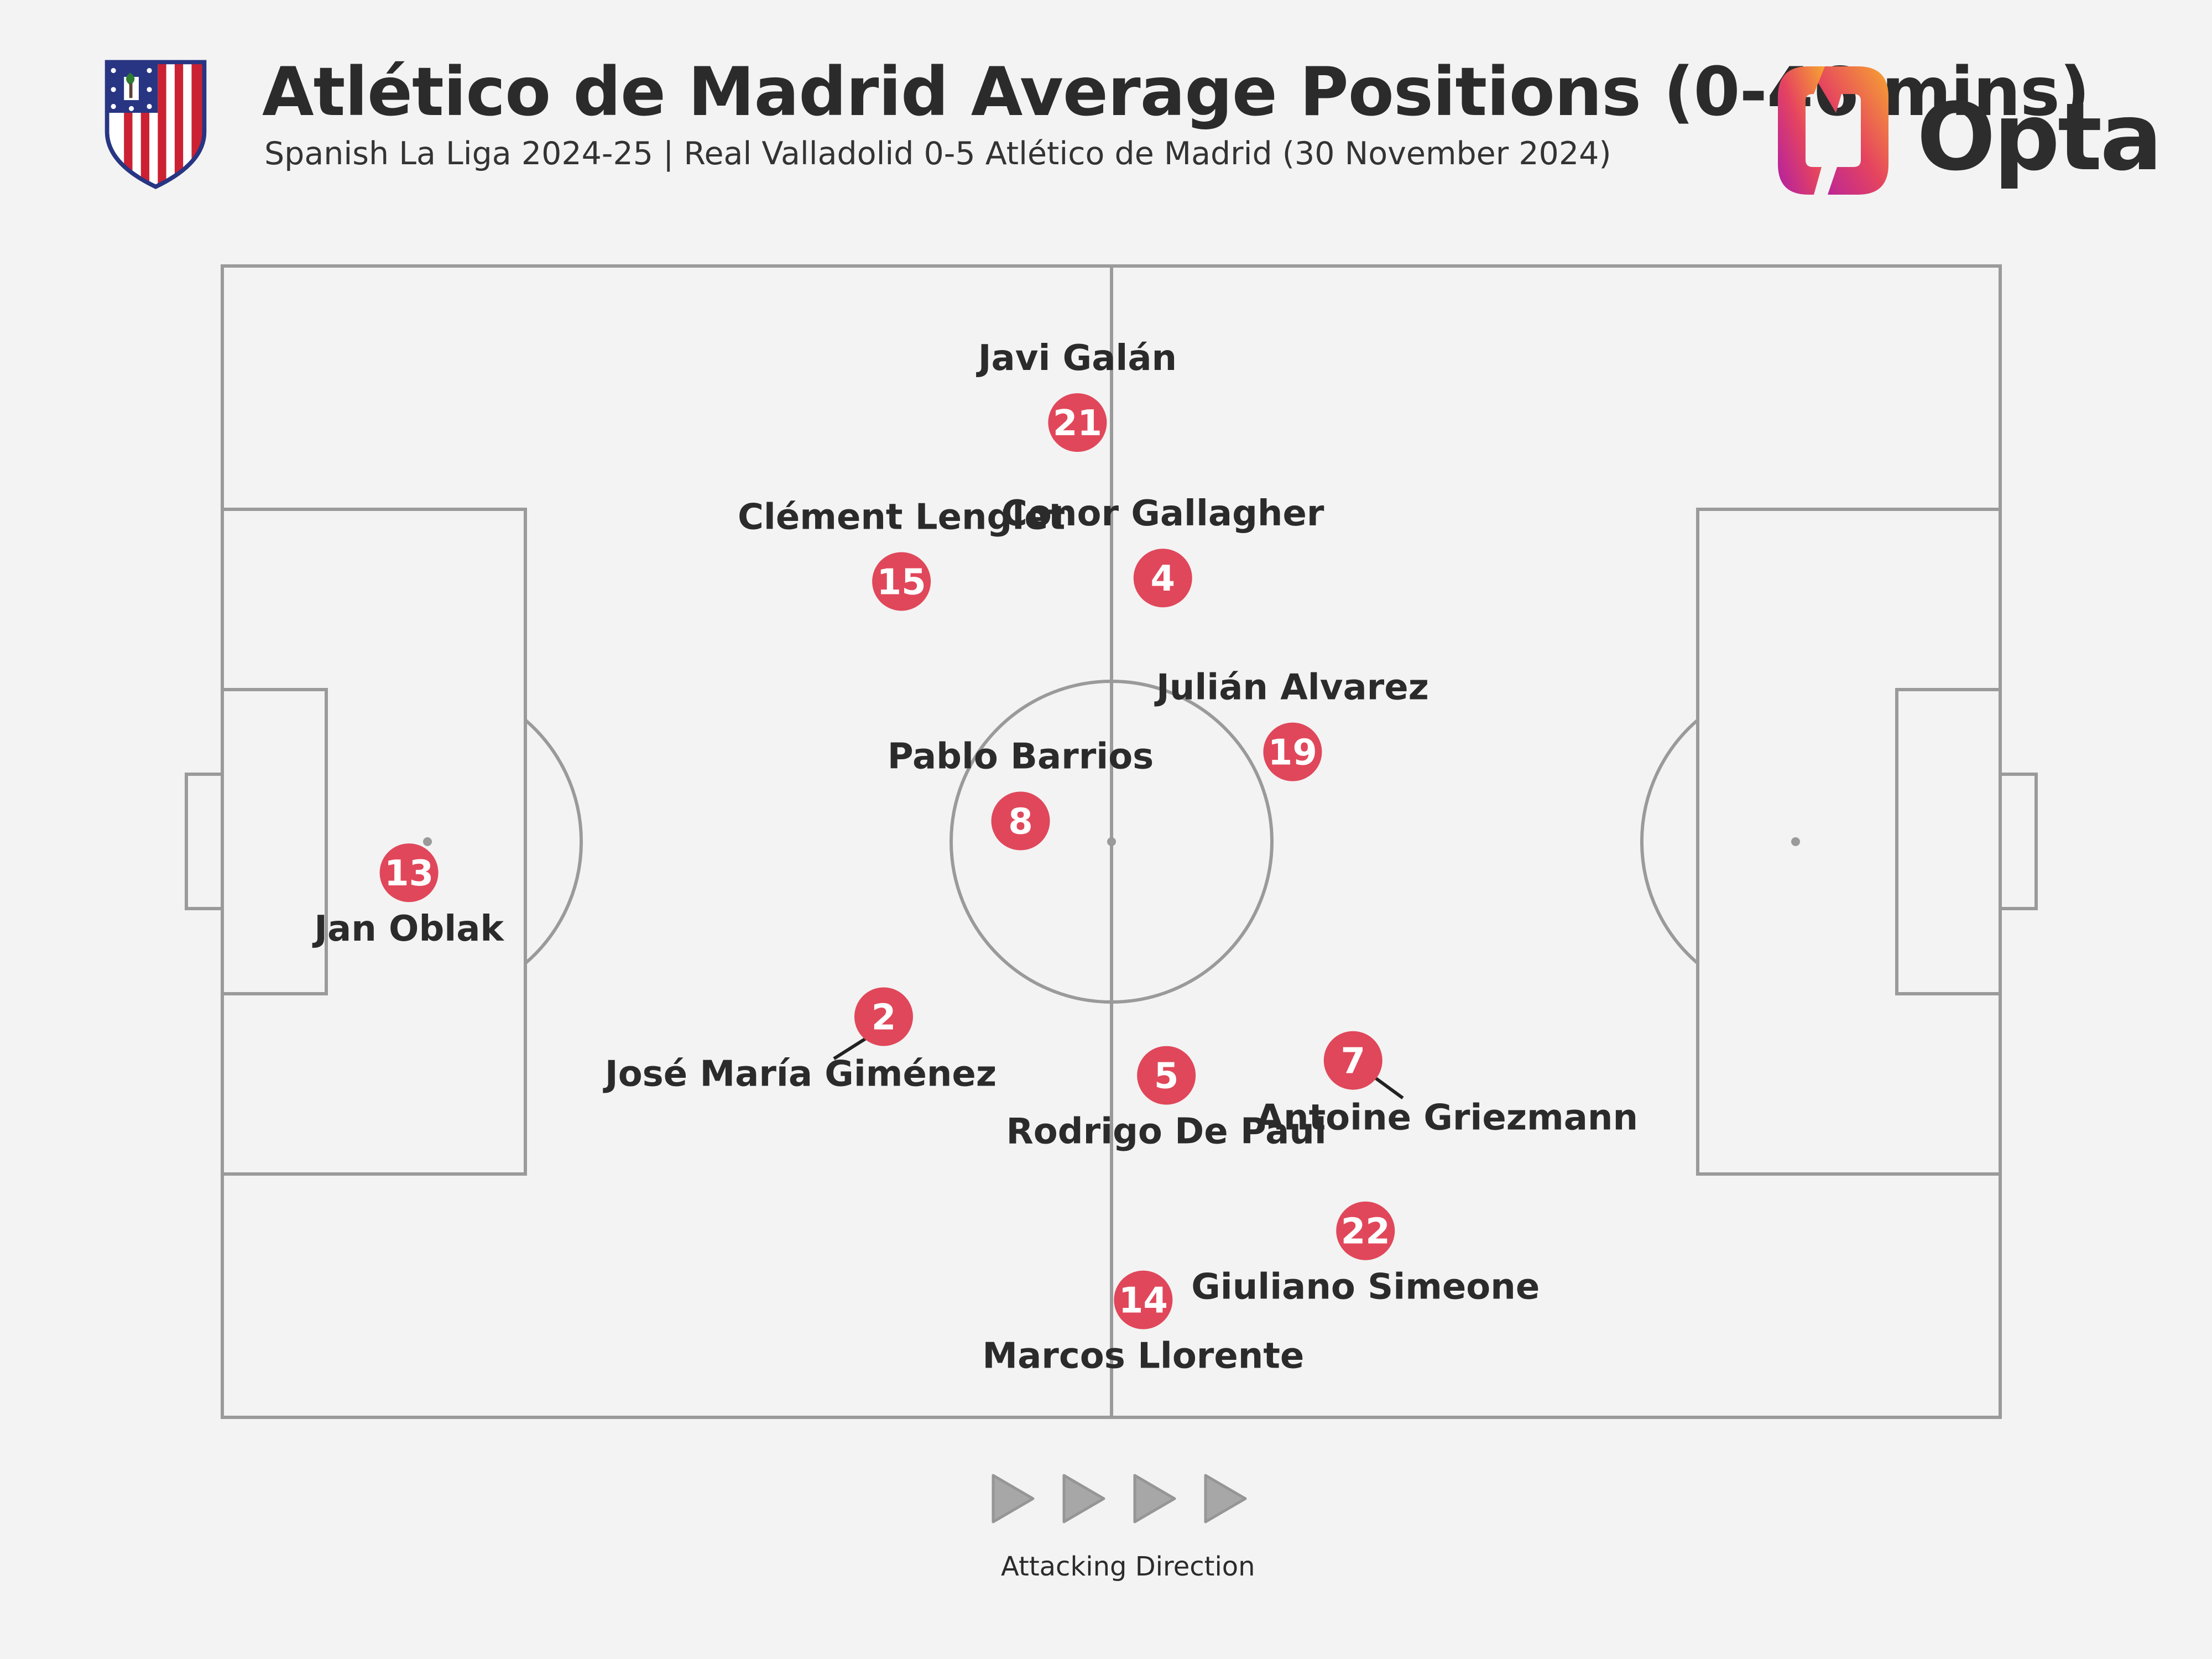 The width and height of the screenshot is (2212, 1659). I want to click on right-penalty-arc, so click(1670, 842).